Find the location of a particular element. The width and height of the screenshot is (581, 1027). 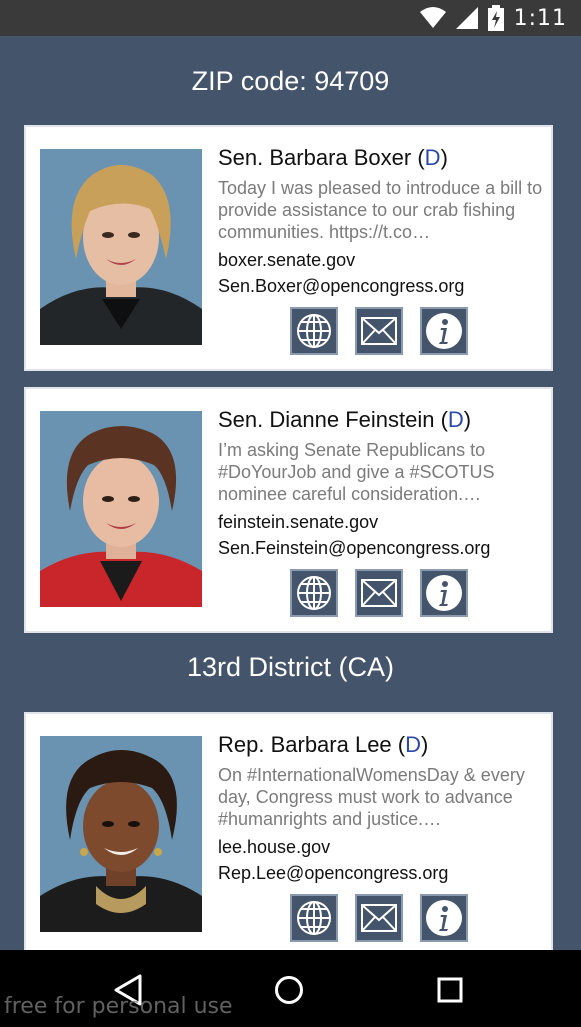

website-text: feinstein.senate.gov is located at coordinates (298, 522).